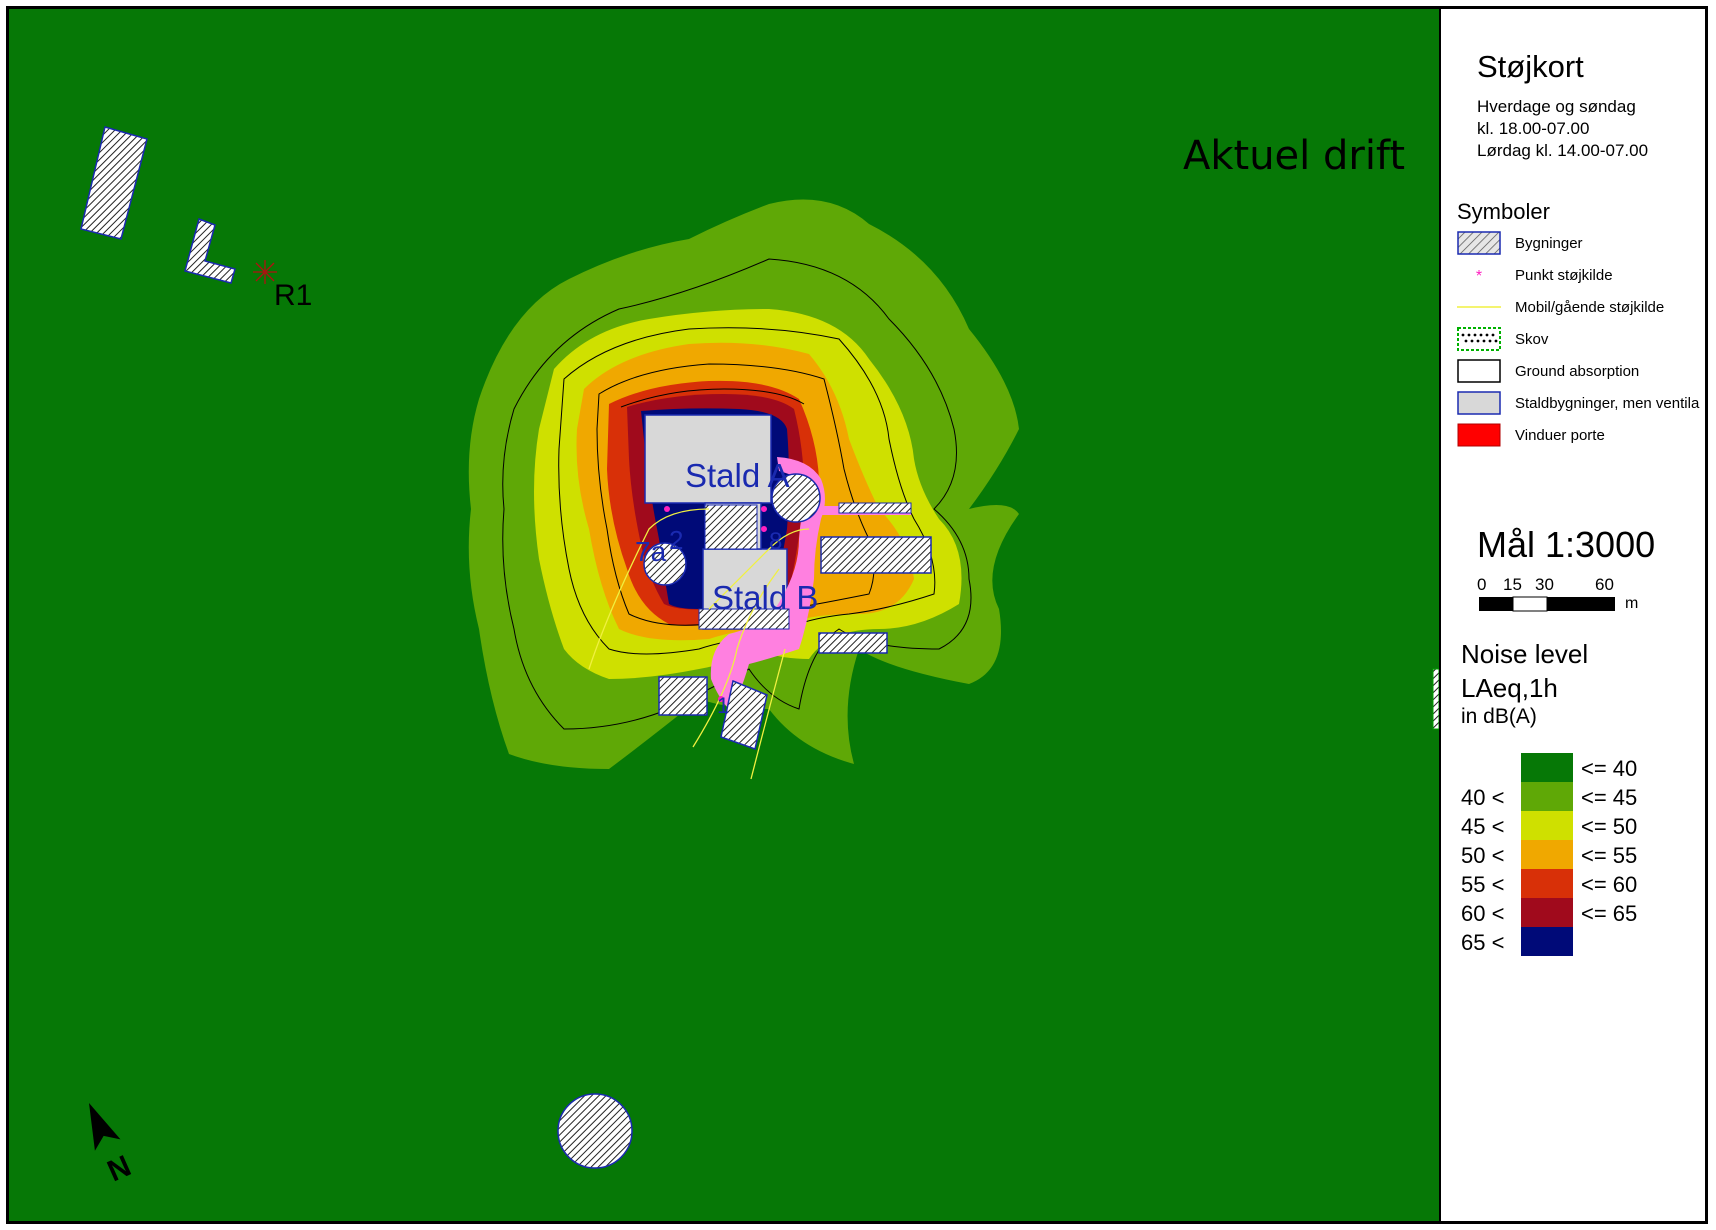  Describe the element at coordinates (1483, 884) in the screenshot. I see `band-lower: 55 <` at that location.